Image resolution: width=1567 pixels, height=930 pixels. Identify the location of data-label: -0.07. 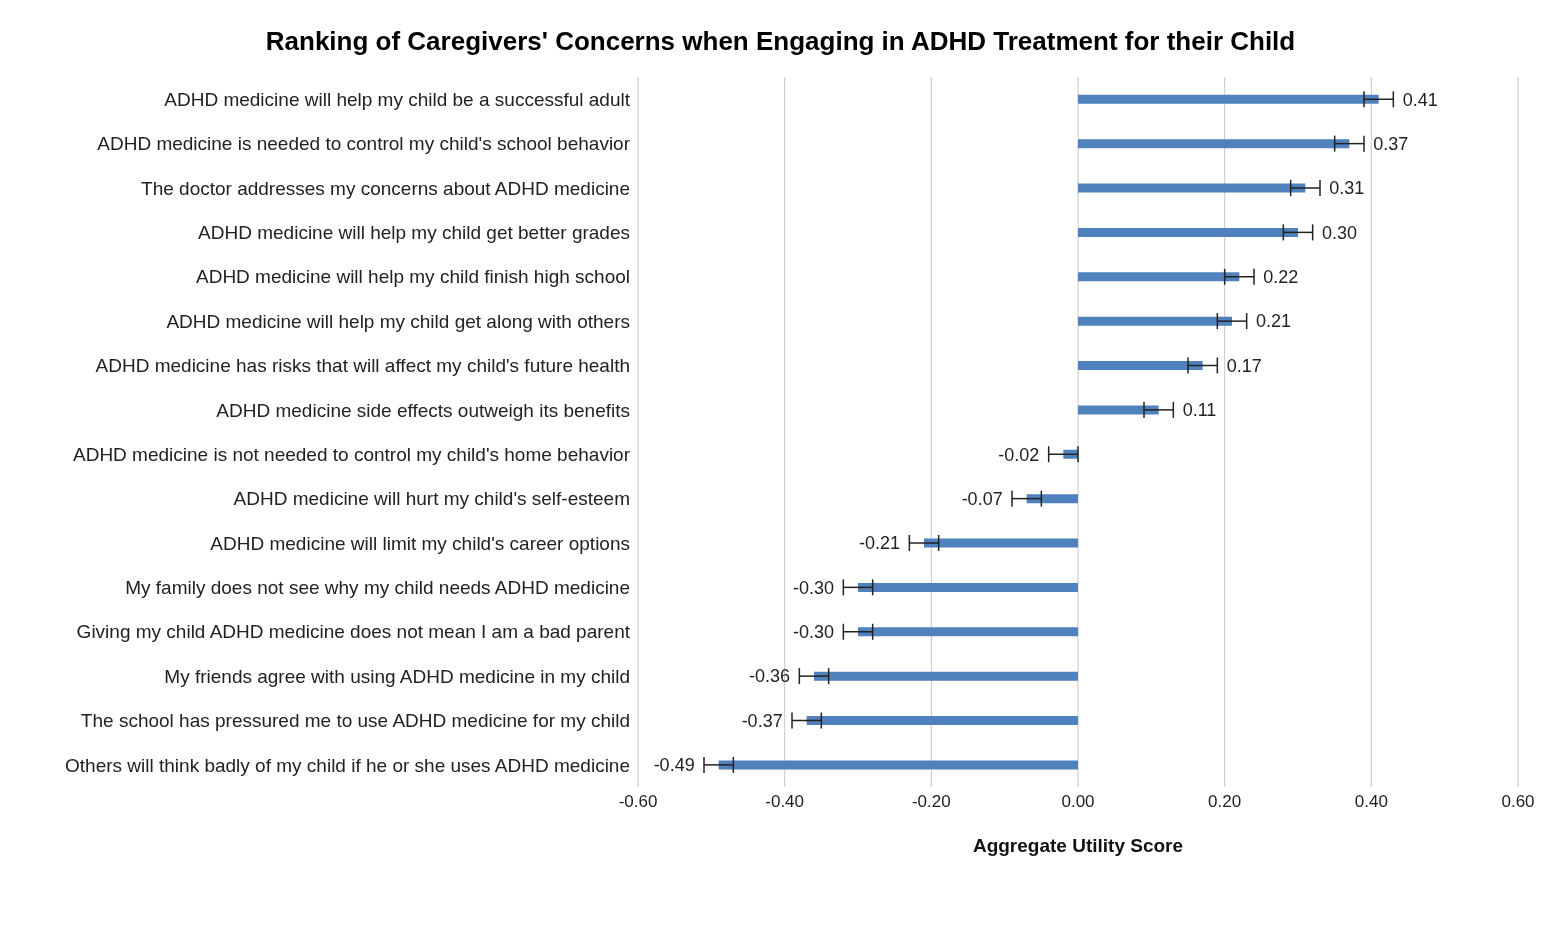
(982, 498).